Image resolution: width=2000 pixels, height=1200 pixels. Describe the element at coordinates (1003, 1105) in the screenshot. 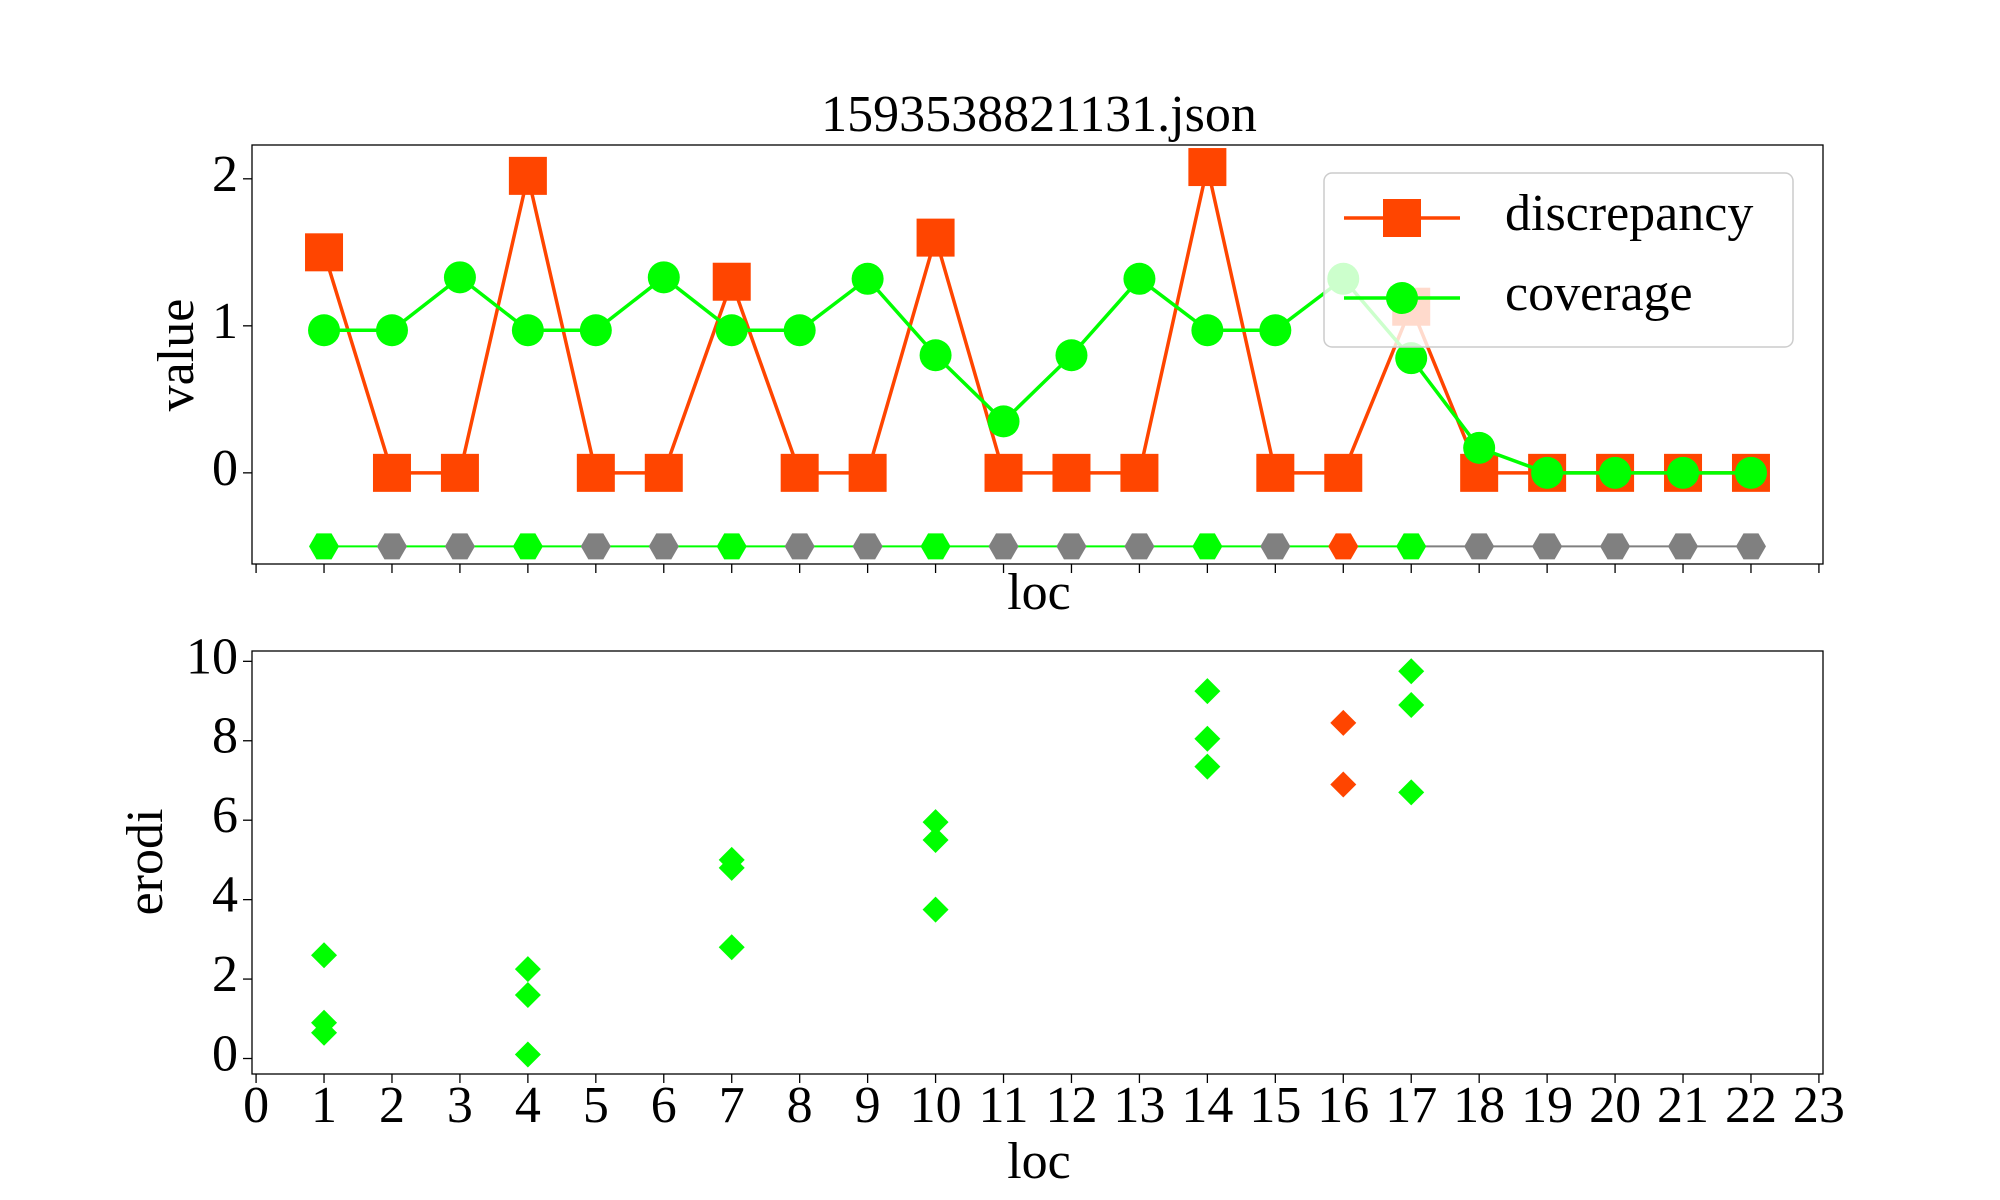

I see `x-tick-label: 11` at that location.